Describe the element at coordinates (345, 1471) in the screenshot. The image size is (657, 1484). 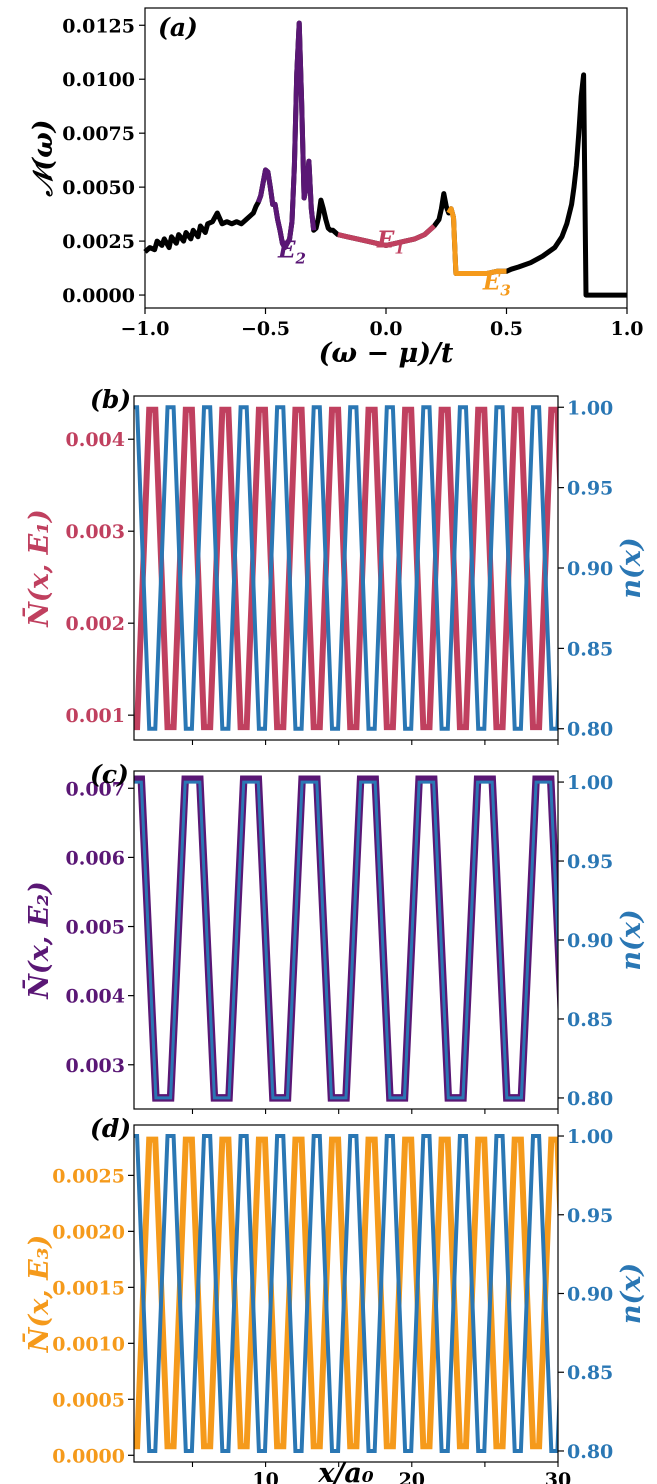
I see `x-axis-label: x/a₀` at that location.